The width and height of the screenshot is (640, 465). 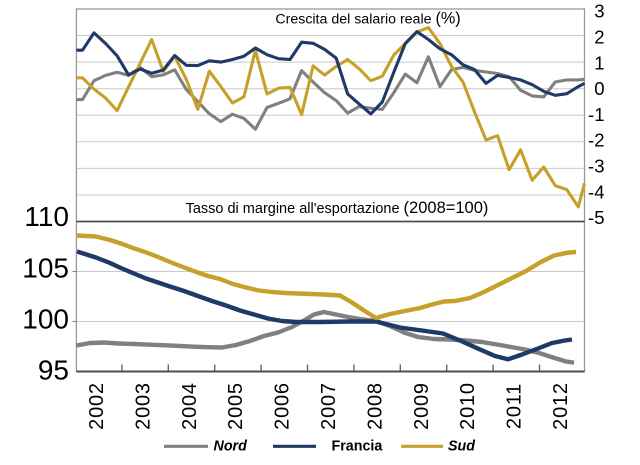 What do you see at coordinates (596, 140) in the screenshot?
I see `svg-text: -2` at bounding box center [596, 140].